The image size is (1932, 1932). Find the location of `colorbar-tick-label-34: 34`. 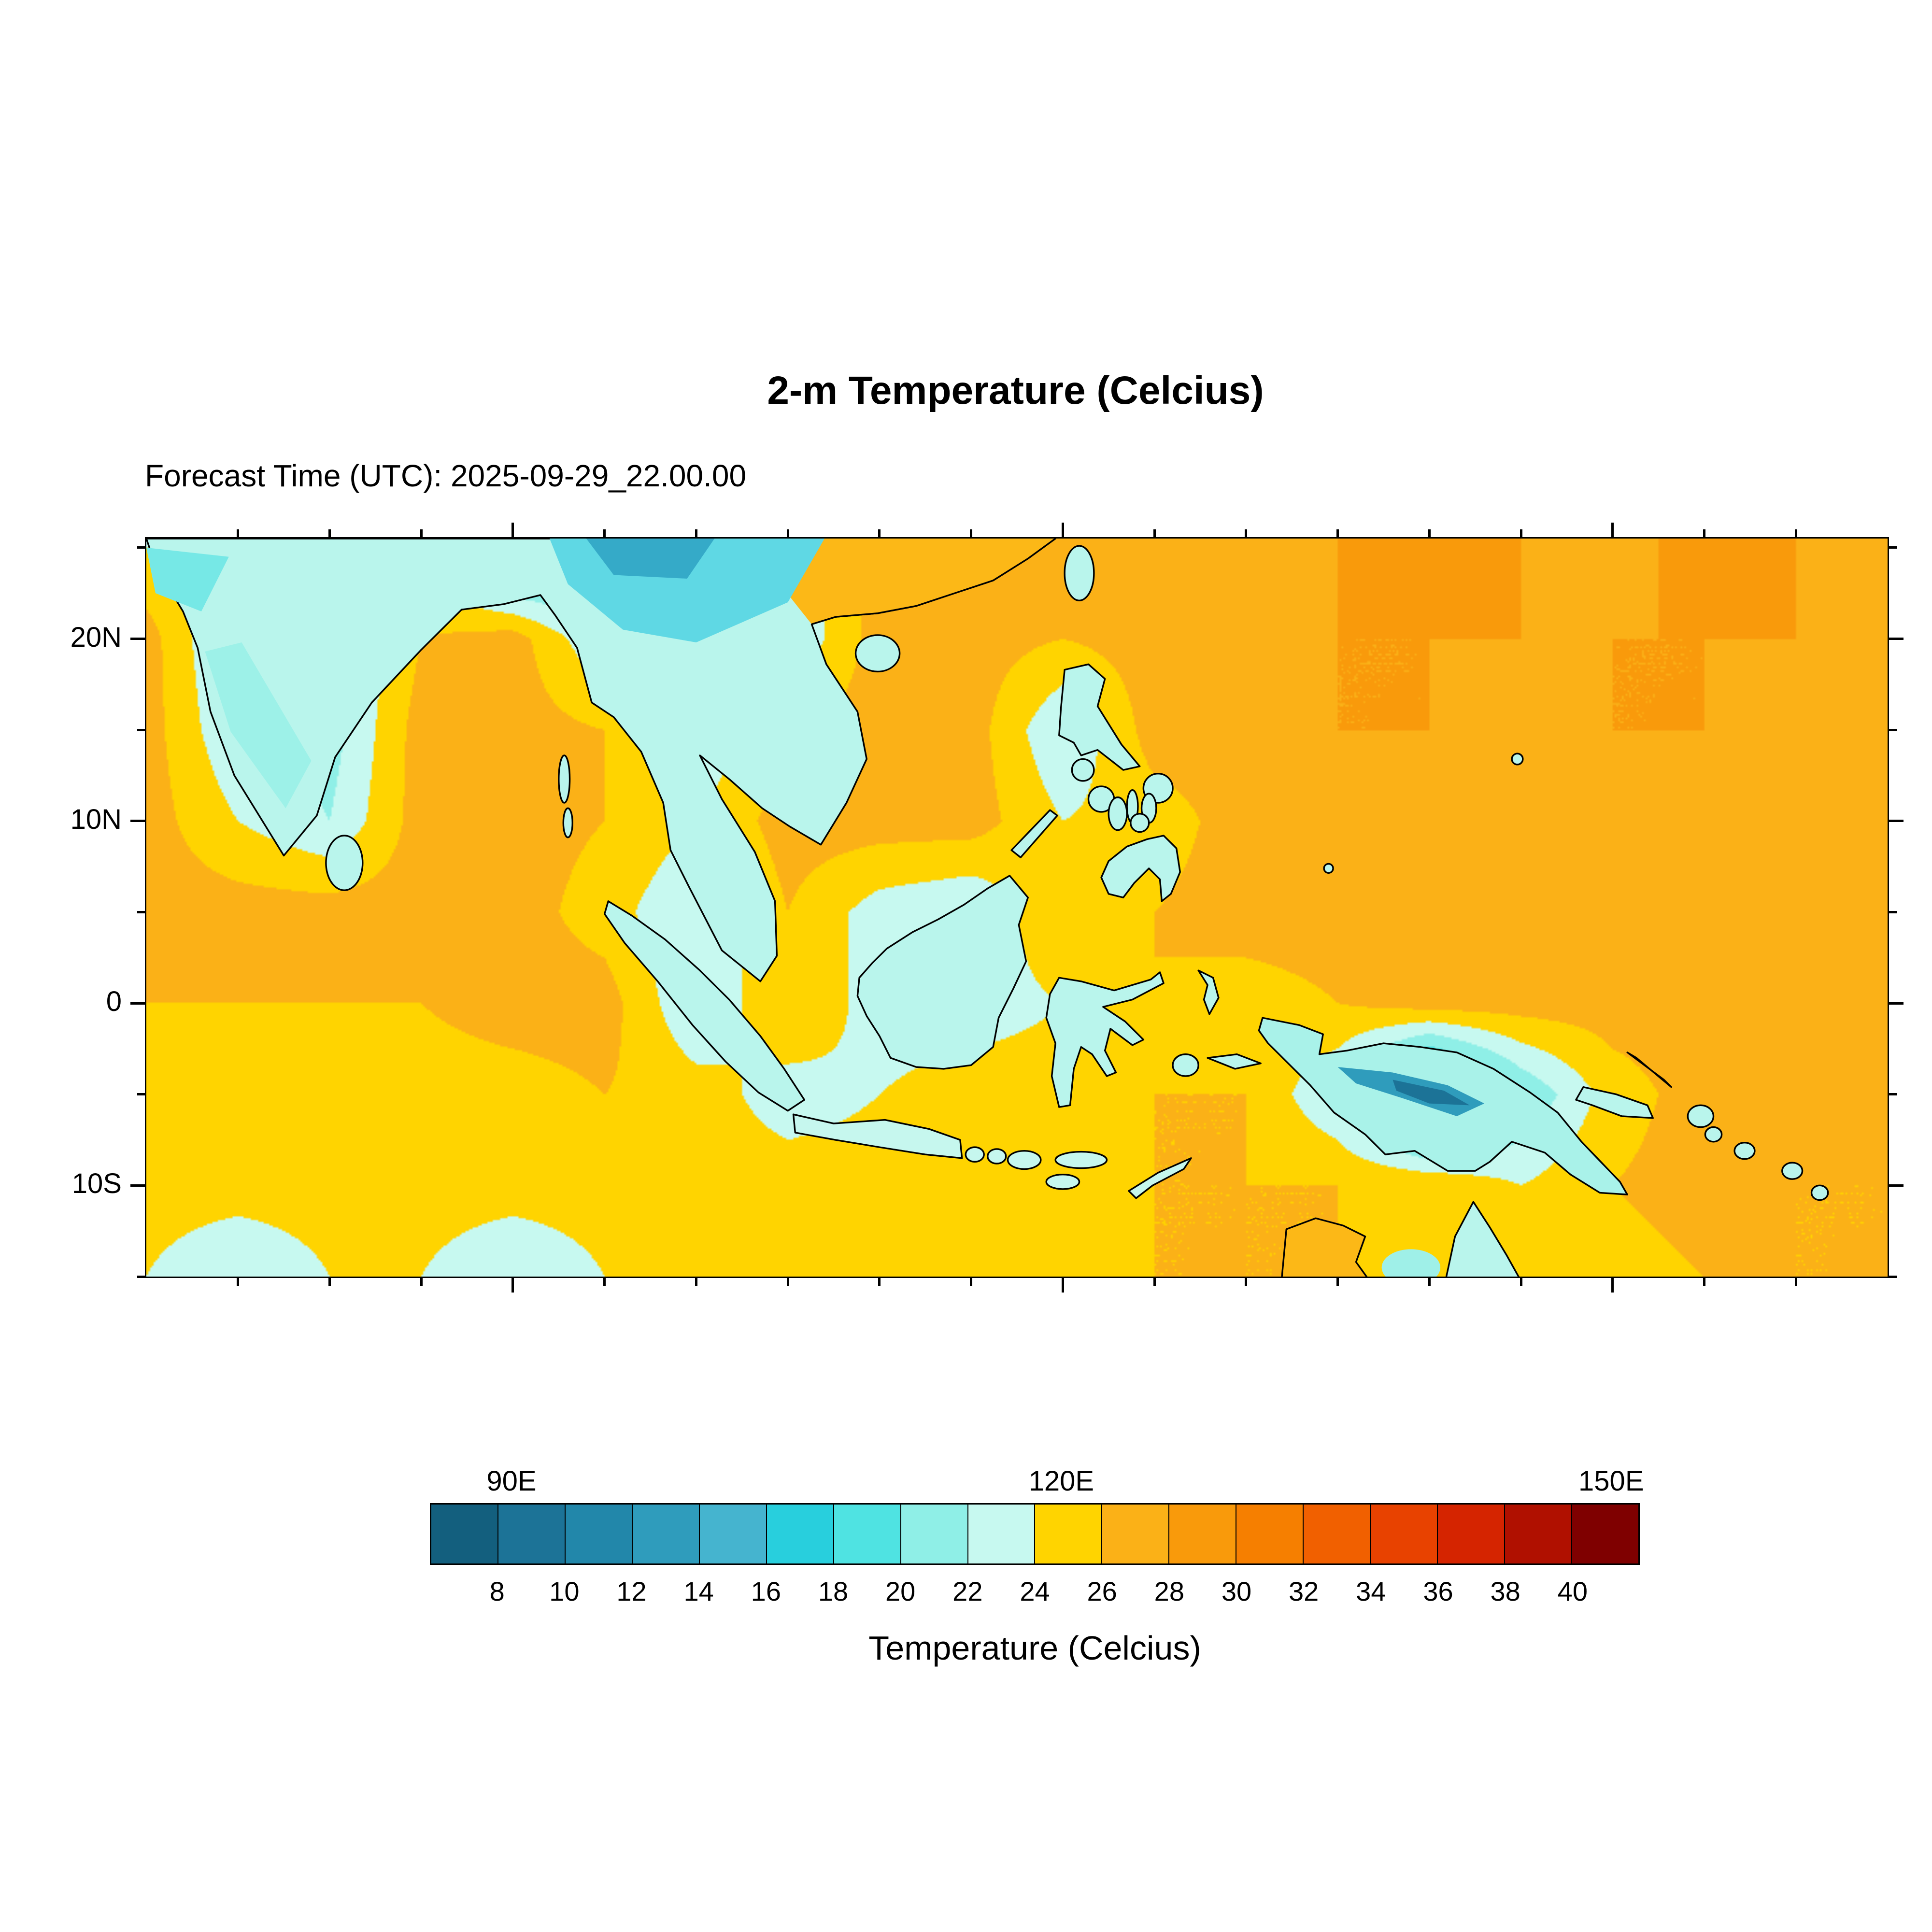

colorbar-tick-label-34: 34 is located at coordinates (1371, 1591).